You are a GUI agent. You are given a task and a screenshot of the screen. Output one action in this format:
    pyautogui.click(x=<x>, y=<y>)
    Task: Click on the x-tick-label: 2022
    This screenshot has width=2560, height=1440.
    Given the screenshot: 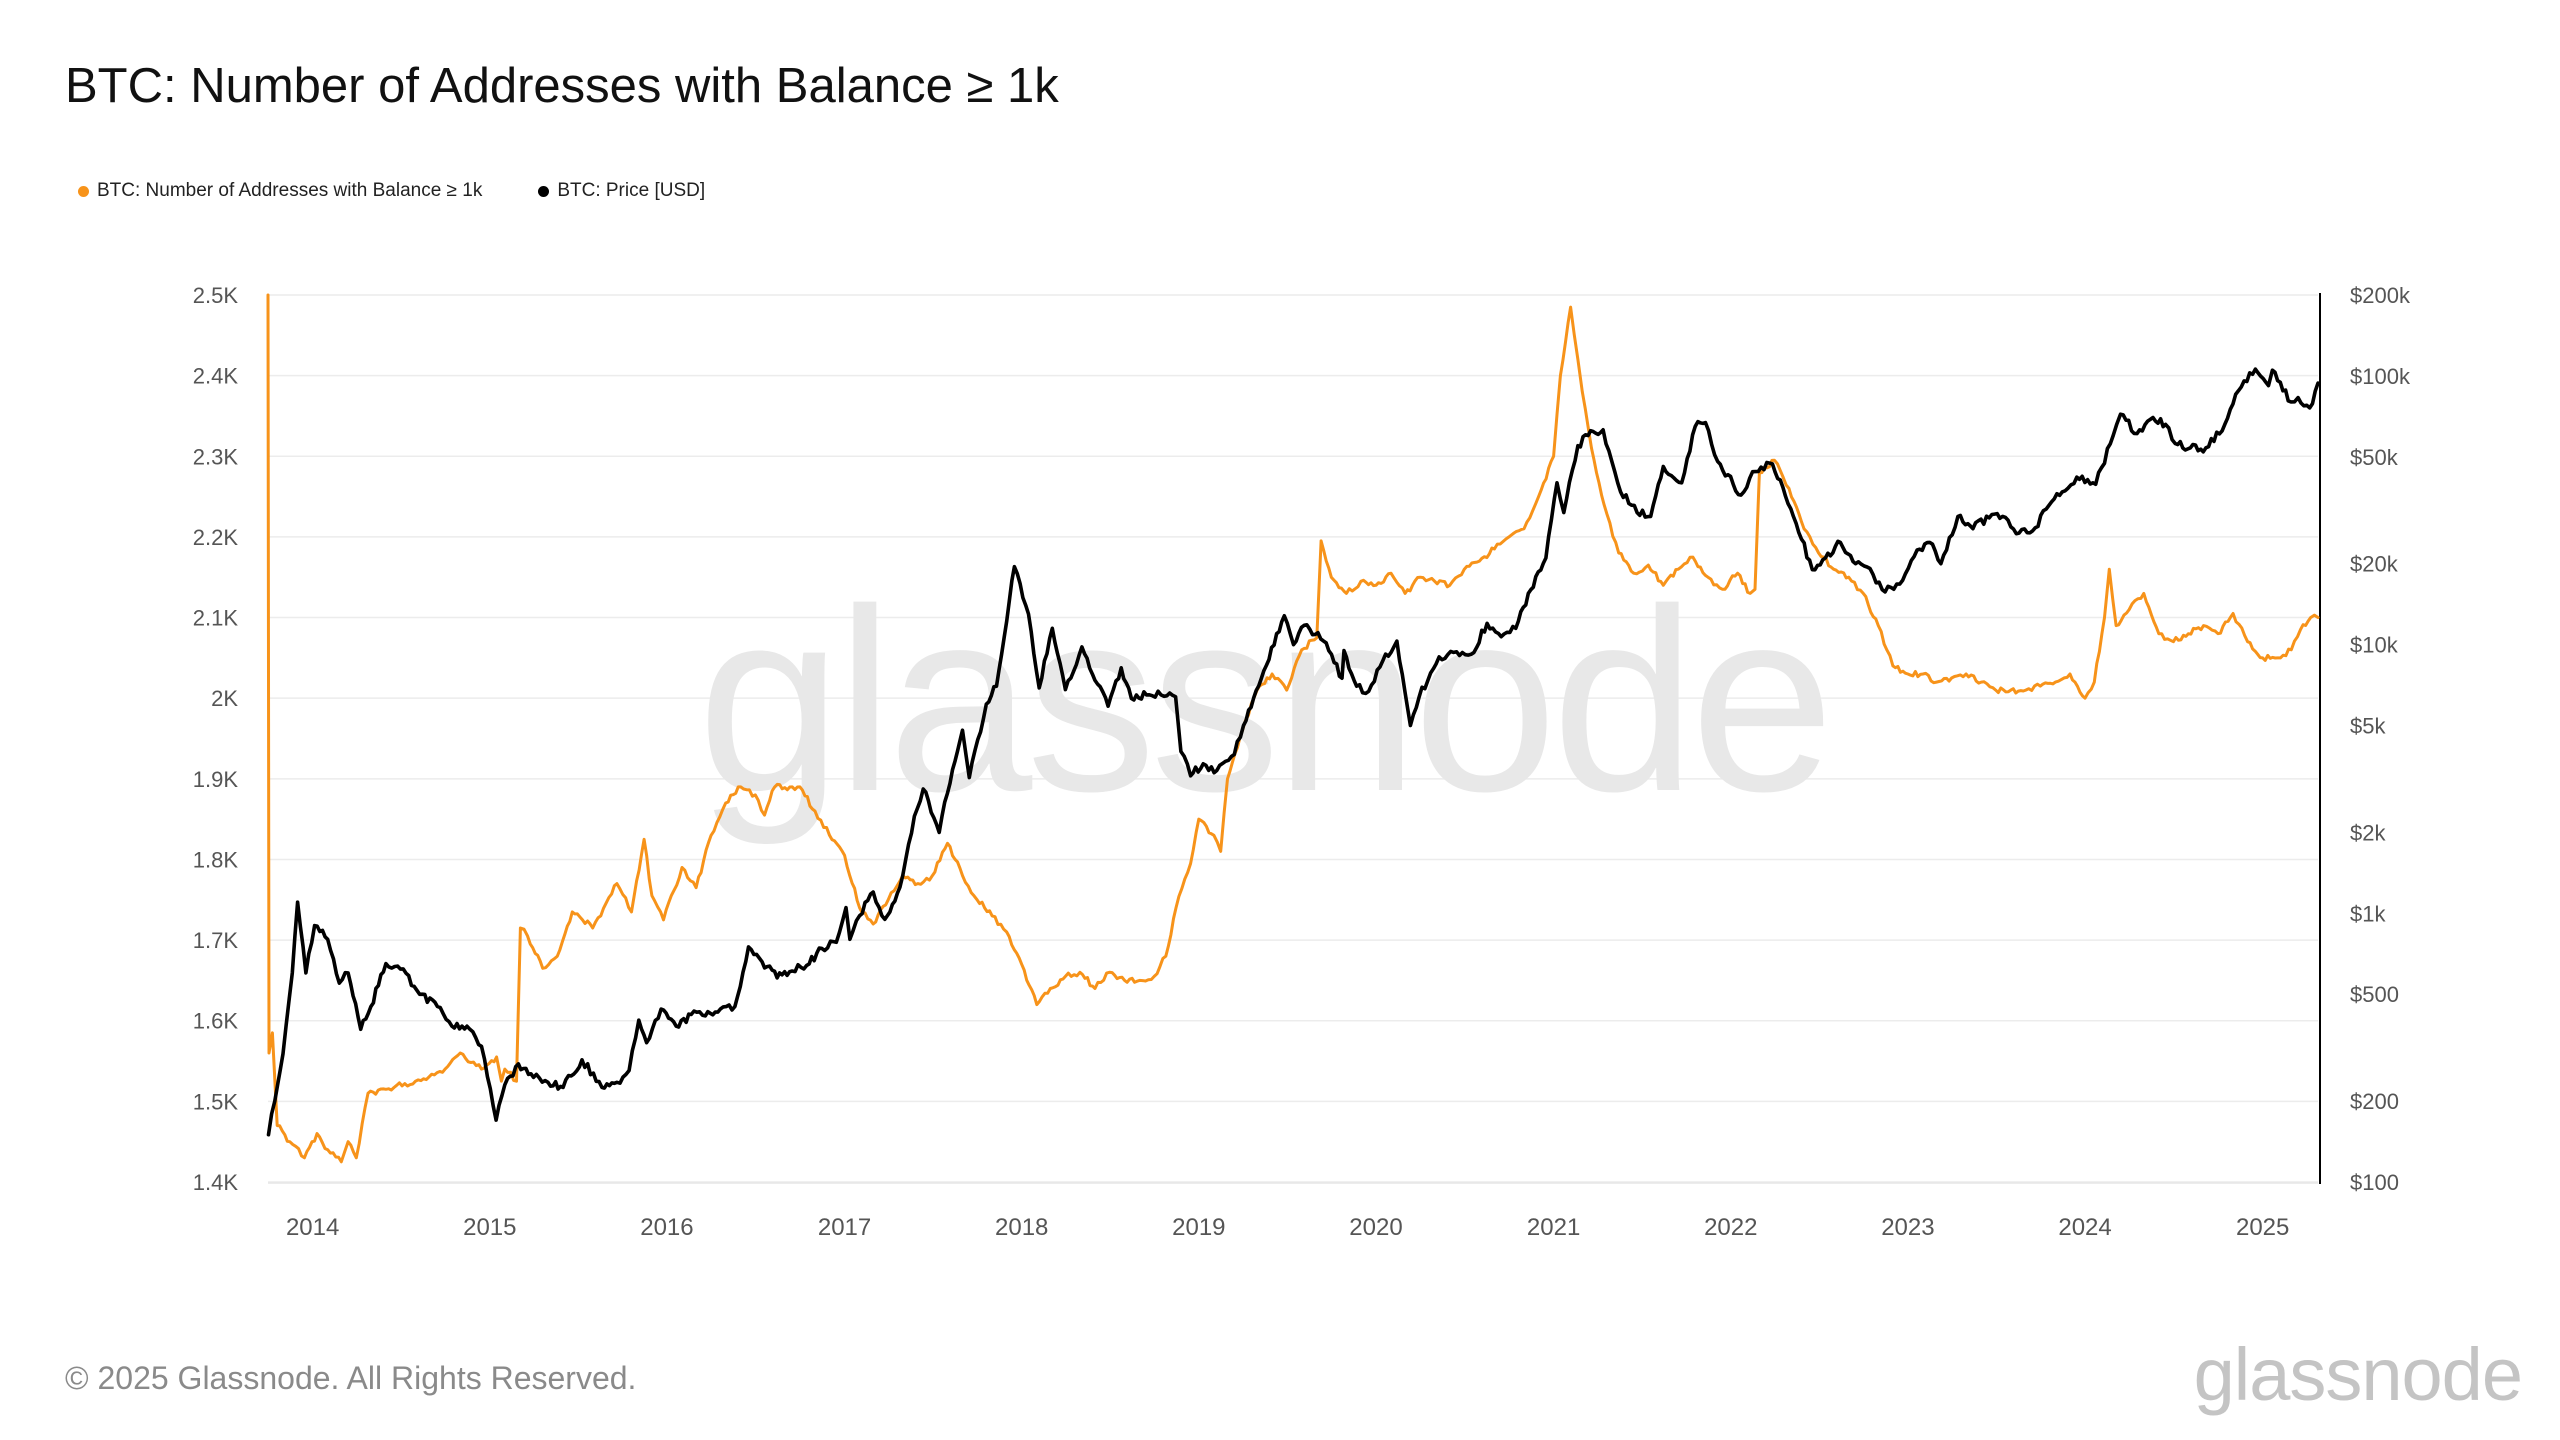 What is the action you would take?
    pyautogui.click(x=1730, y=1227)
    